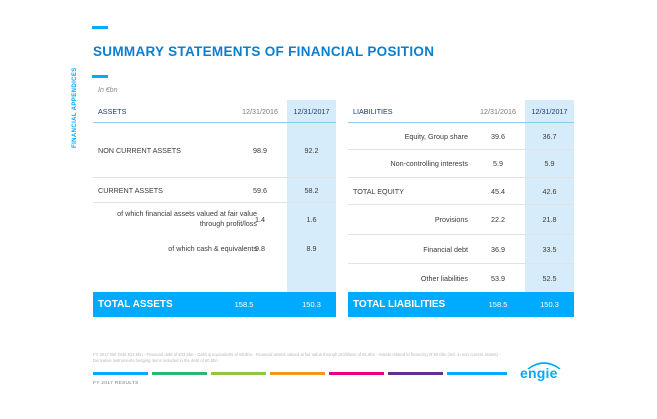 This screenshot has height=419, width=657. I want to click on section-side-label: FINANCIAL APPENDICES, so click(75, 107).